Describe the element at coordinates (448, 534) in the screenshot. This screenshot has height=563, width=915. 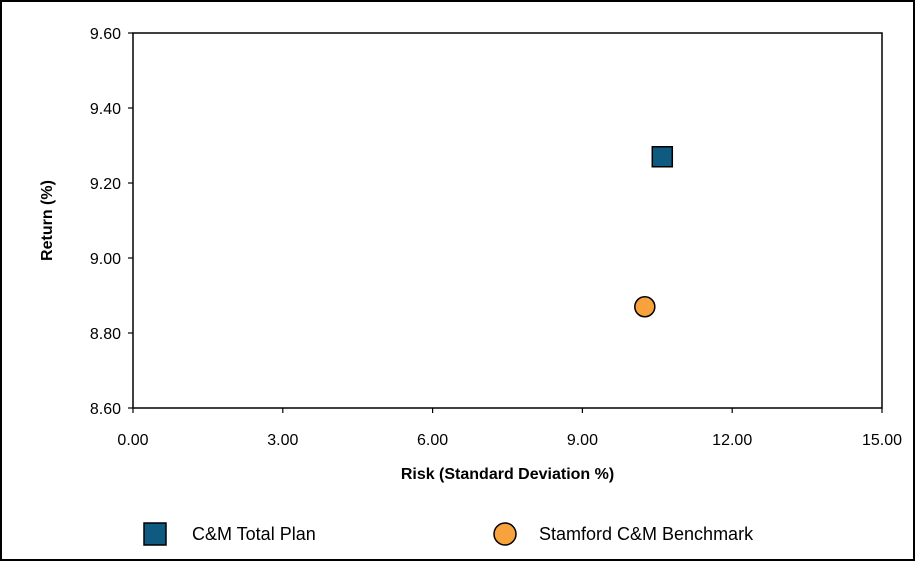
I see `legend: C&M Total Plan Stamford C&M Benchmark` at that location.